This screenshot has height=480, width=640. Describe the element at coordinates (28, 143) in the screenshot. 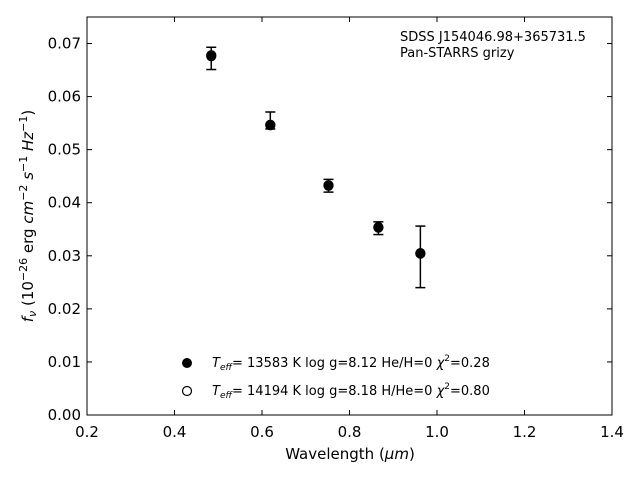

I see `y-label-hz: Hz` at that location.